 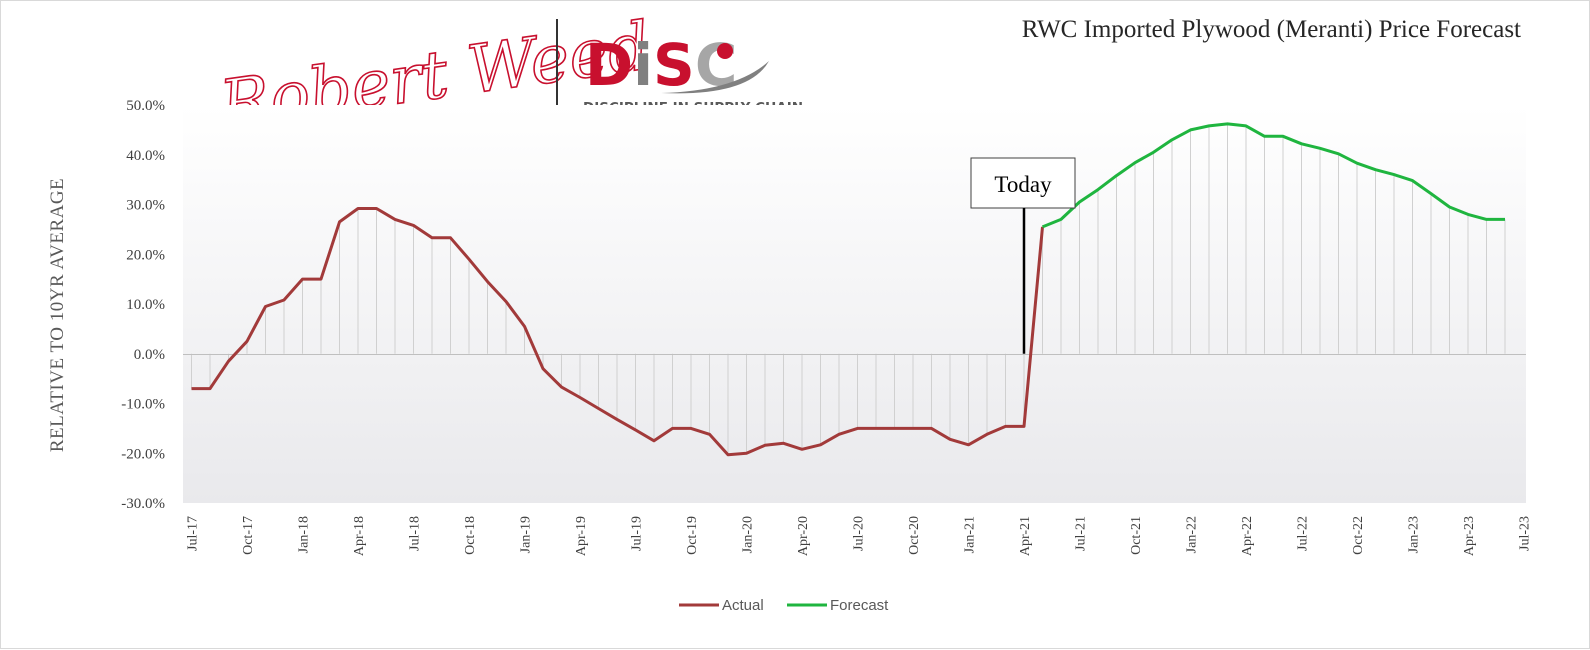 I want to click on x-tick-label: Apr-23, so click(x=1469, y=536).